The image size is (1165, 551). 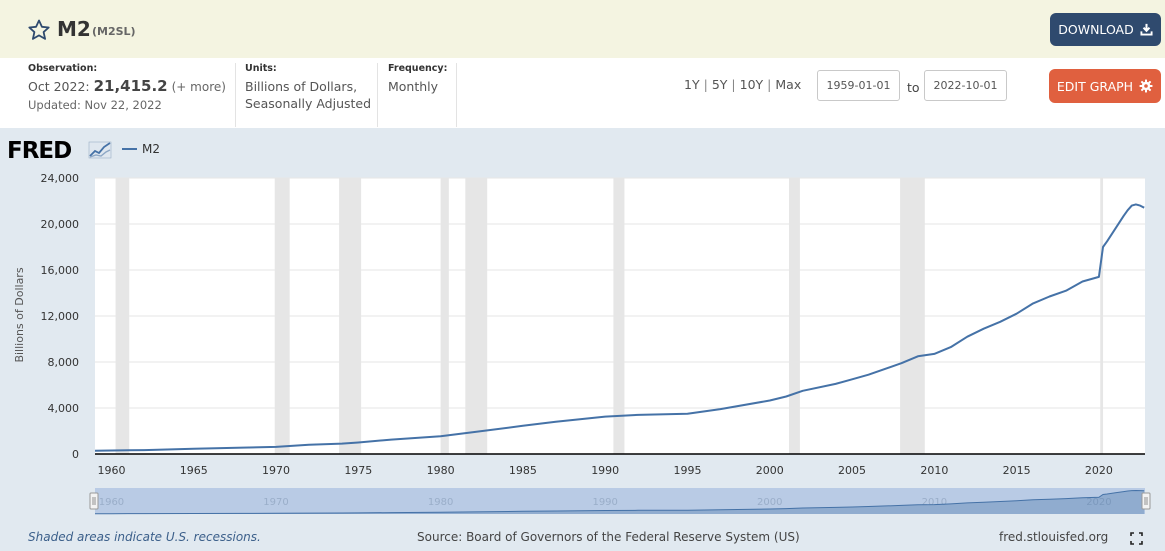 I want to click on updated-date: Updated: Nov 22, 2022, so click(x=95, y=105).